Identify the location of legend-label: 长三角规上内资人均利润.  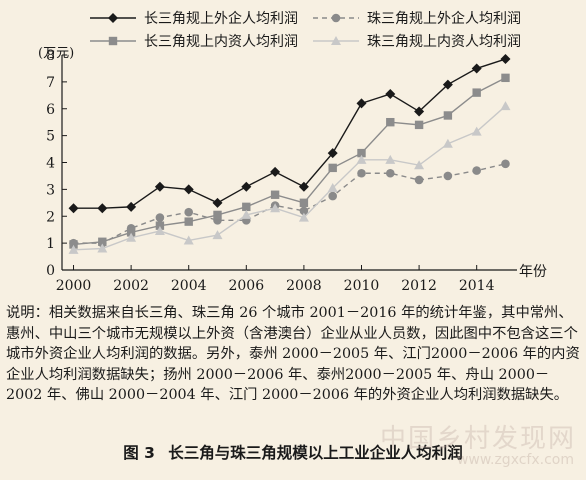
(221, 42).